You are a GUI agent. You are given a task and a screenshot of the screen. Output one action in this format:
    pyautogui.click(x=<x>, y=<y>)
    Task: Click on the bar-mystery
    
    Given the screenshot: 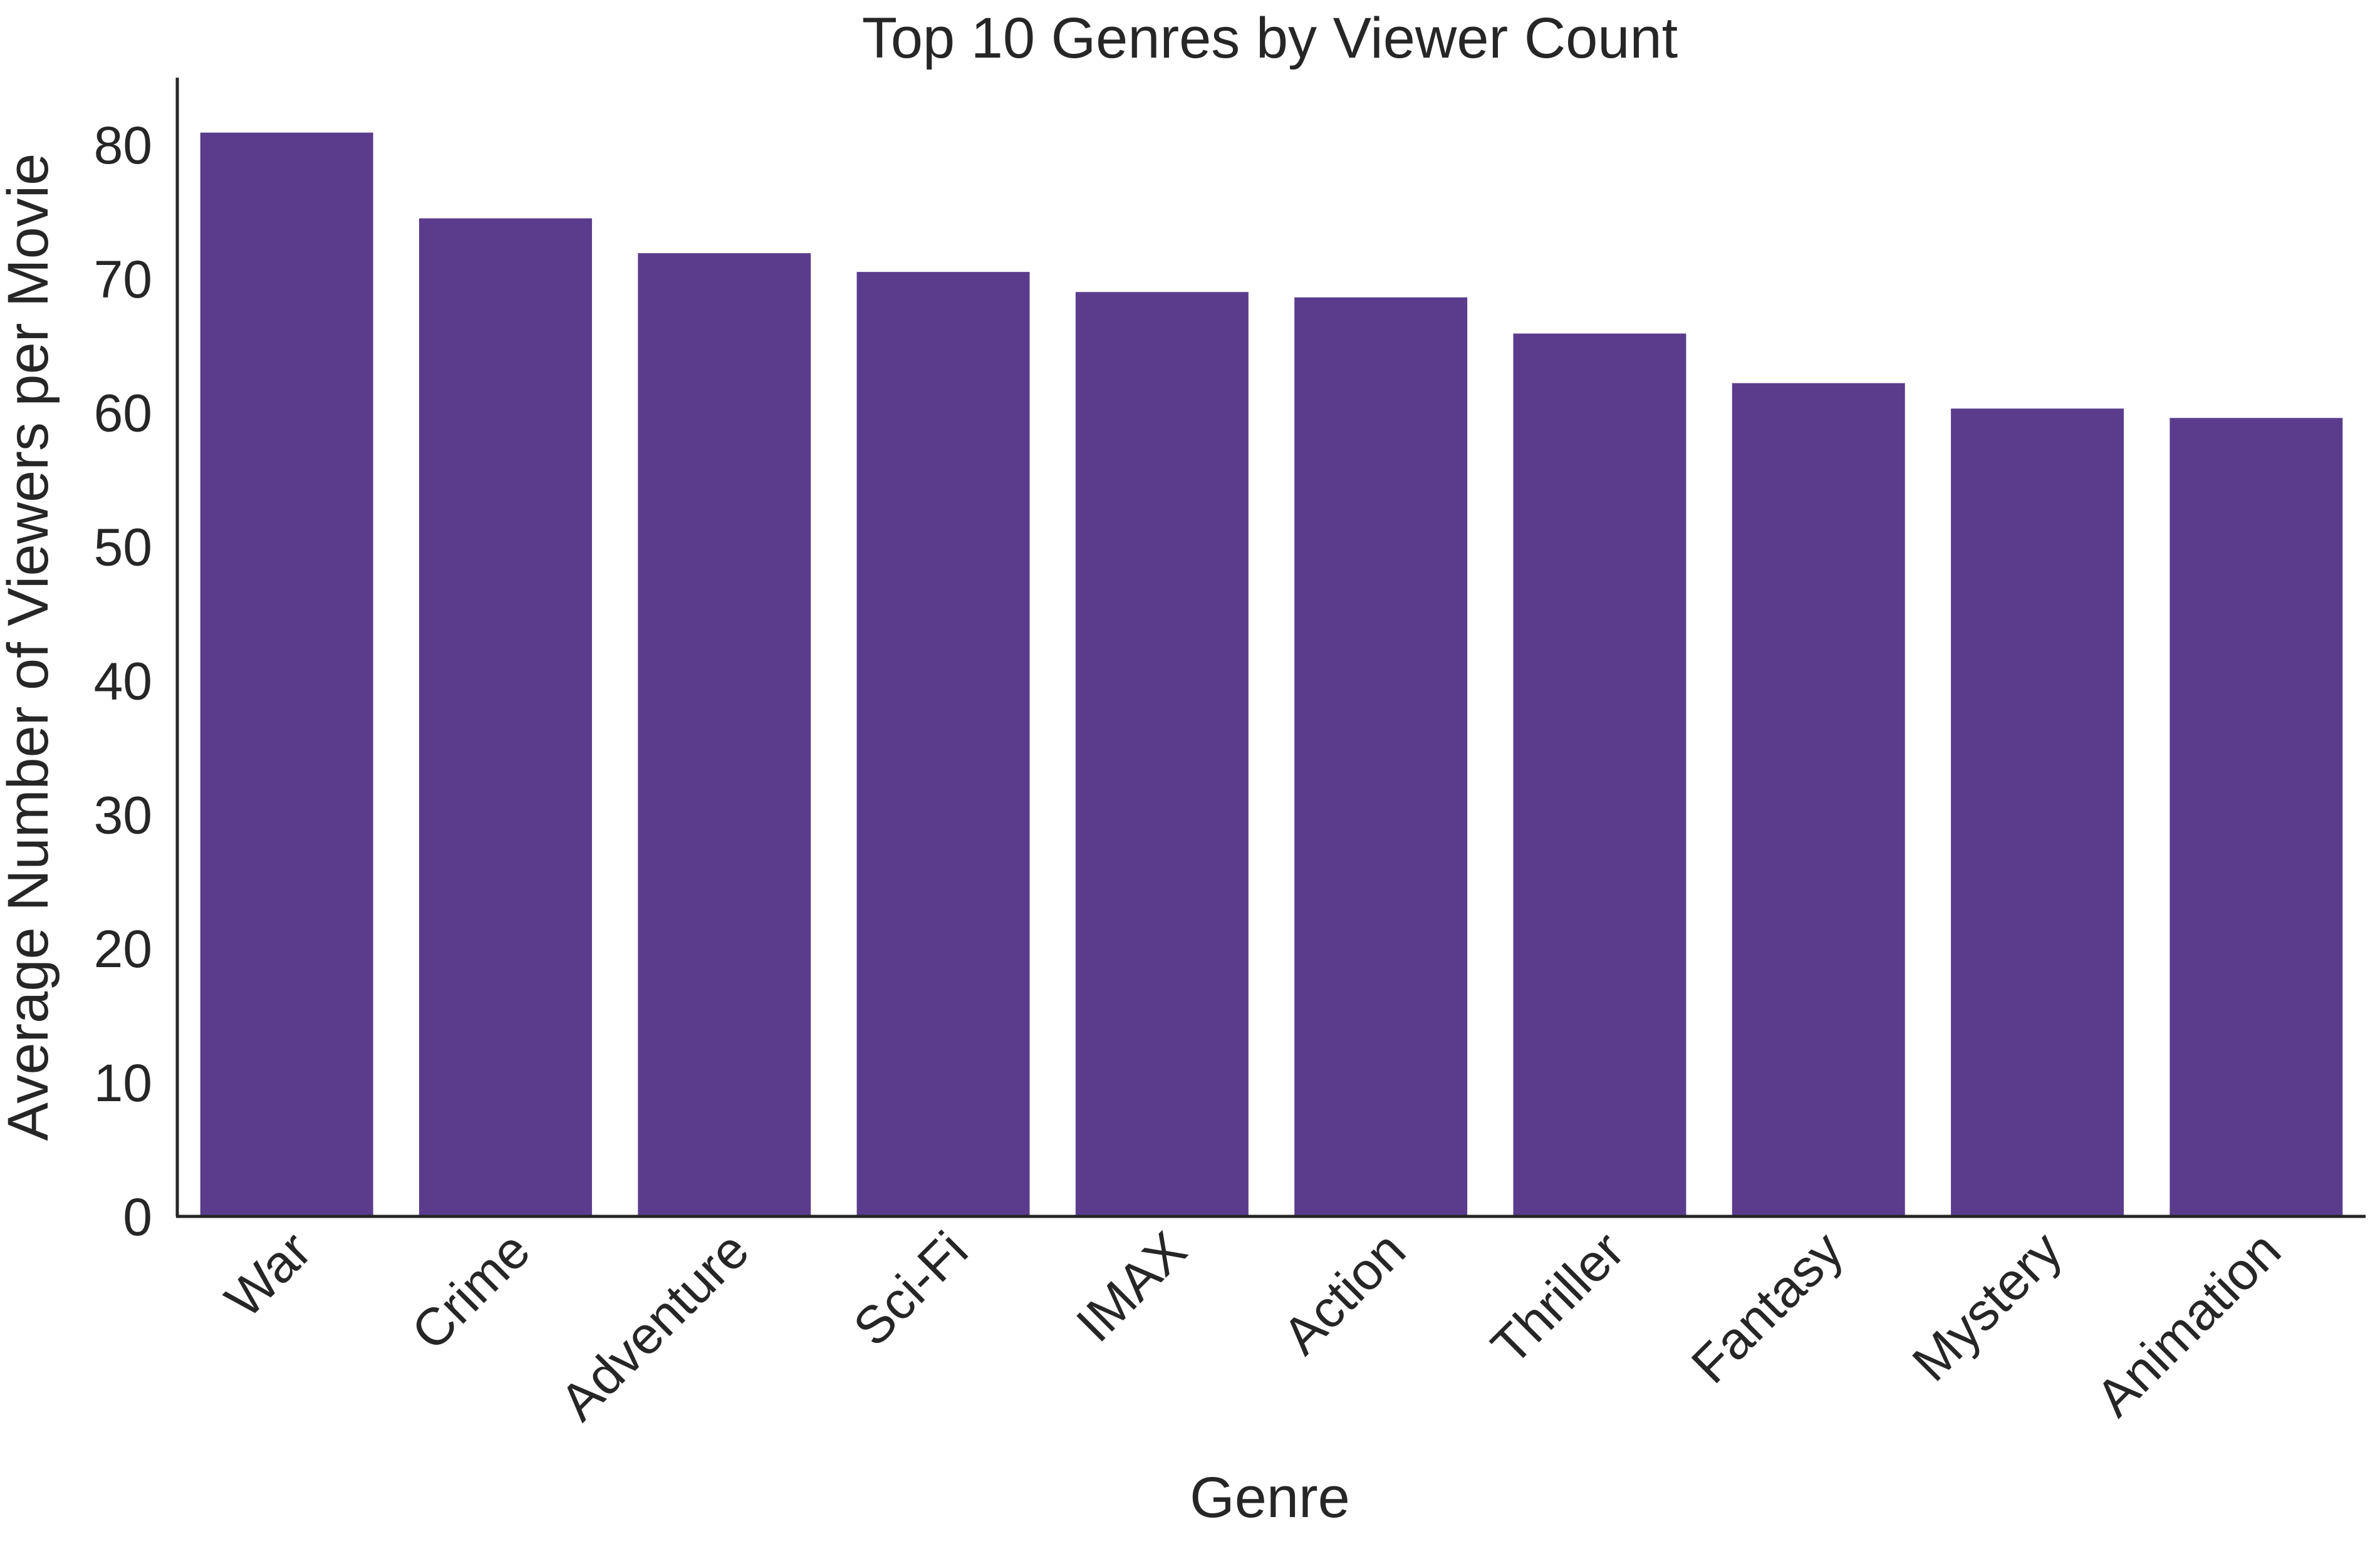 What is the action you would take?
    pyautogui.click(x=2038, y=812)
    